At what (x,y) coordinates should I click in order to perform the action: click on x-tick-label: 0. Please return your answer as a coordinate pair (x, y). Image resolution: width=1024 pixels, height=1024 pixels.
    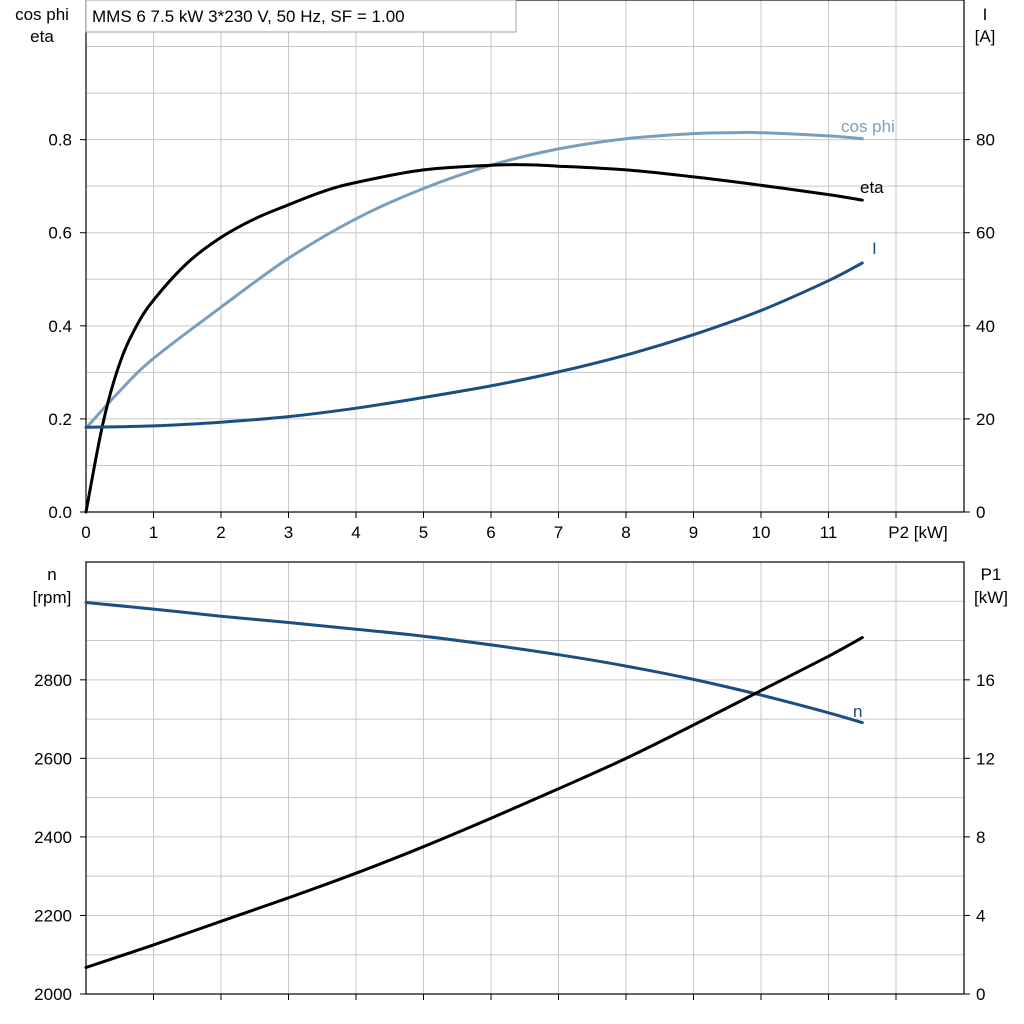
    Looking at the image, I should click on (85, 532).